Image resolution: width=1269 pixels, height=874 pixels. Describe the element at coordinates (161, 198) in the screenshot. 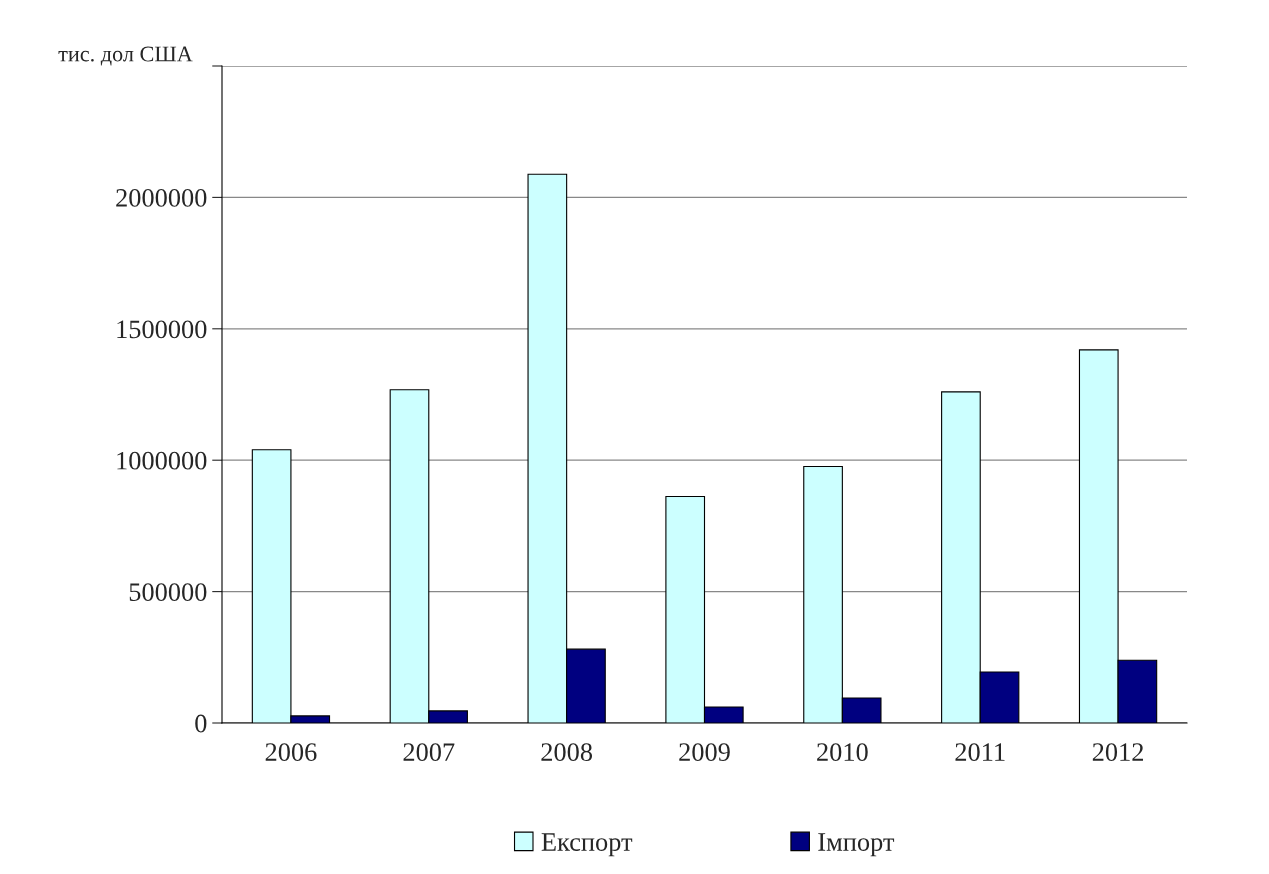

I see `y-tick-label: 2000000` at that location.